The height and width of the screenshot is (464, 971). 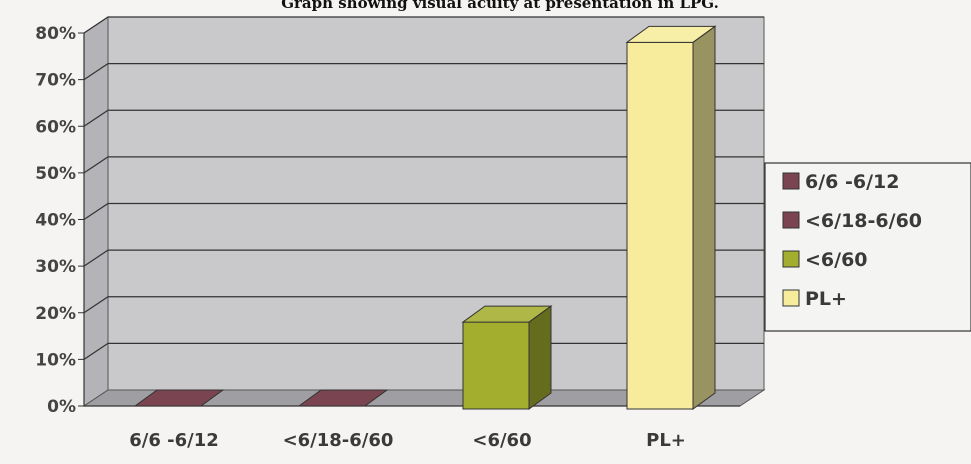 What do you see at coordinates (501, 440) in the screenshot?
I see `x-tick-label: <6/60` at bounding box center [501, 440].